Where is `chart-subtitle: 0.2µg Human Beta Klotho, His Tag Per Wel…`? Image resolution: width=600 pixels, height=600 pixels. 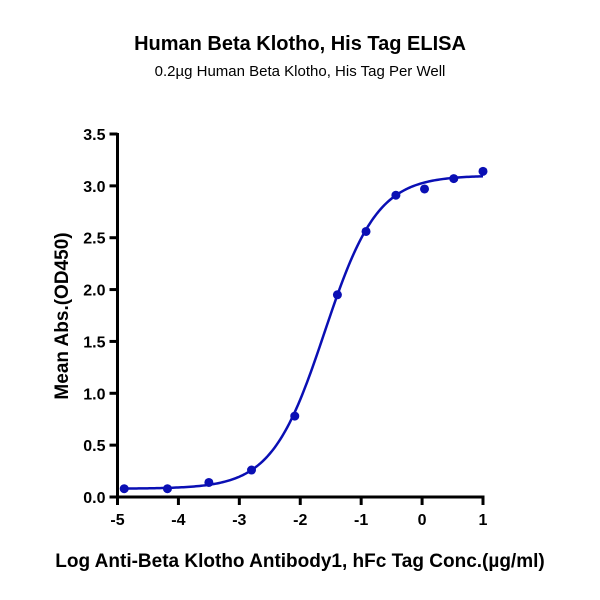
chart-subtitle: 0.2µg Human Beta Klotho, His Tag Per Wel… is located at coordinates (300, 71).